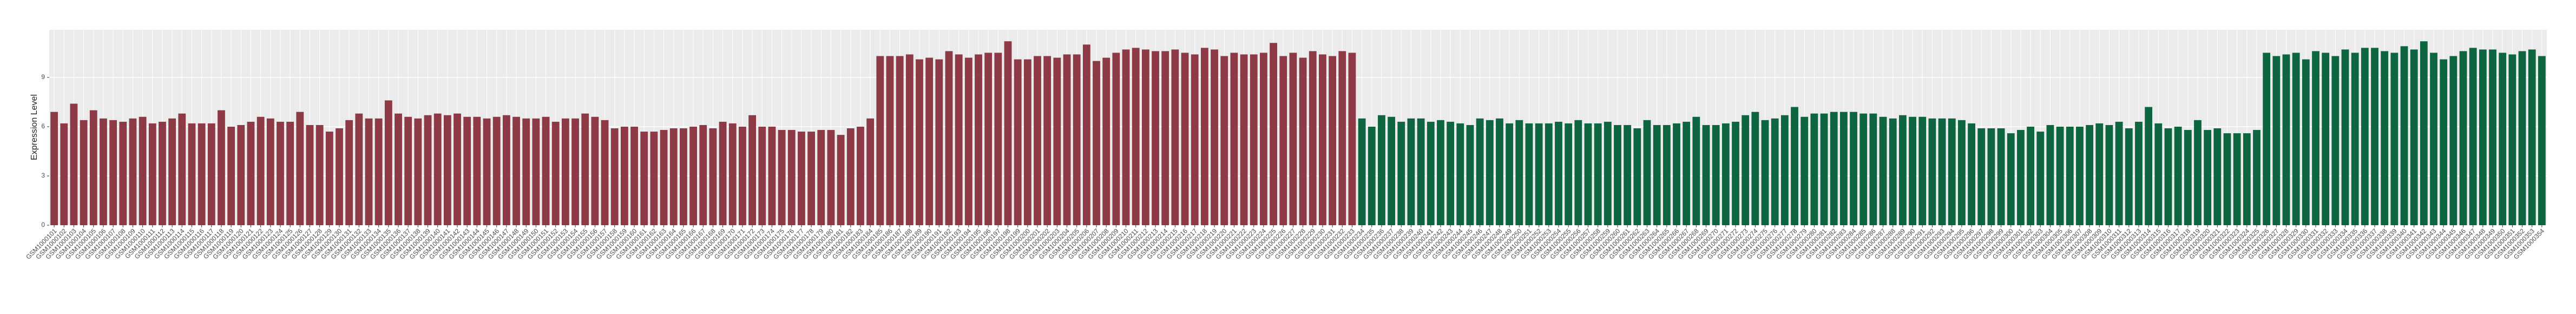  What do you see at coordinates (43, 77) in the screenshot?
I see `y-tick-label: 9` at bounding box center [43, 77].